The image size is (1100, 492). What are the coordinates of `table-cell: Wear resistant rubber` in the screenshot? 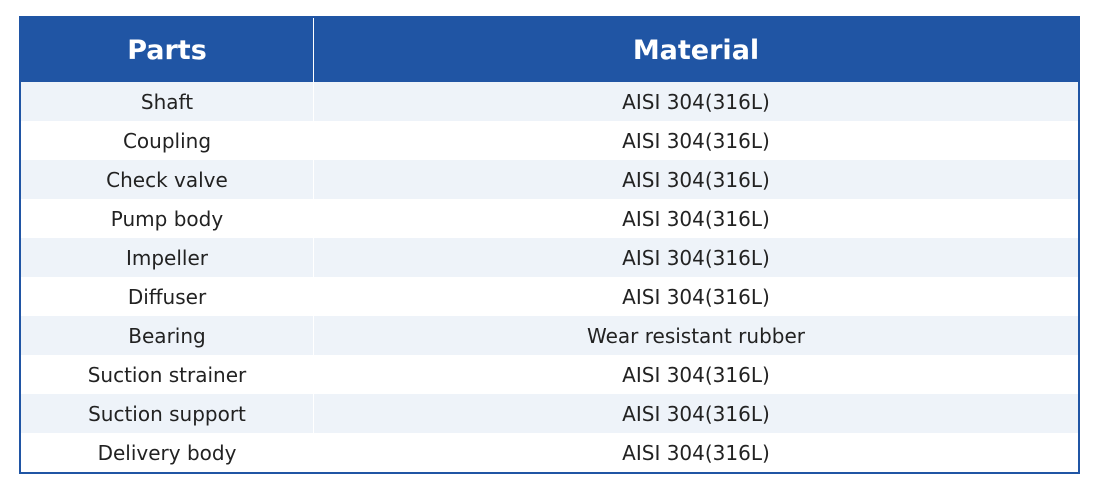 It's located at (696, 335).